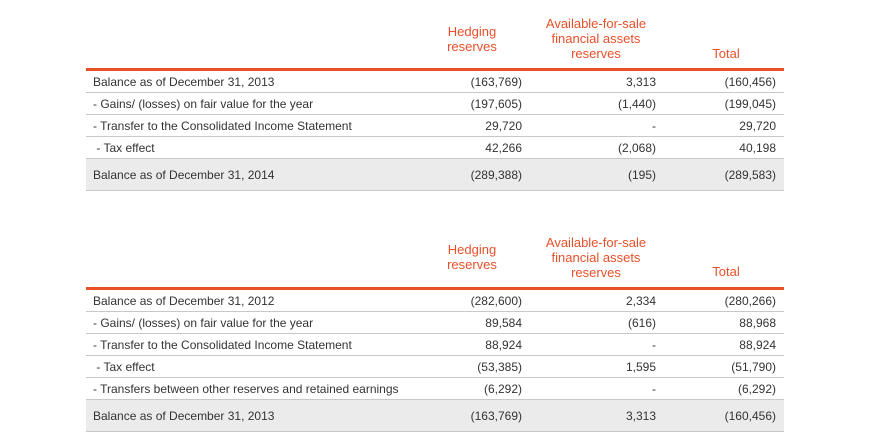 This screenshot has height=439, width=870. I want to click on total-value: 88,924, so click(757, 345).